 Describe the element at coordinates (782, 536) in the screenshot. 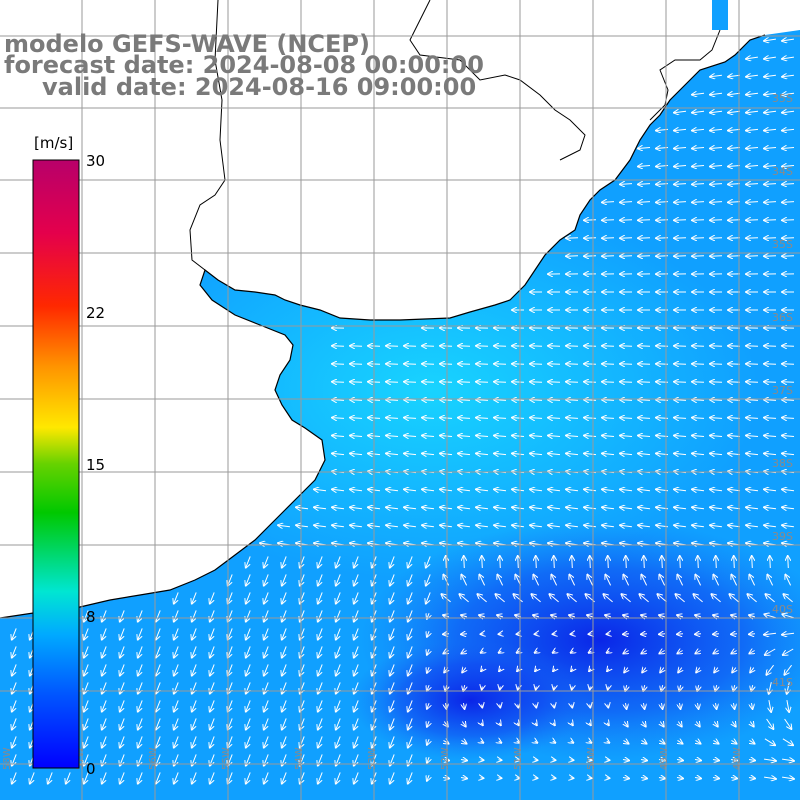

I see `latitude-label: 39S` at that location.